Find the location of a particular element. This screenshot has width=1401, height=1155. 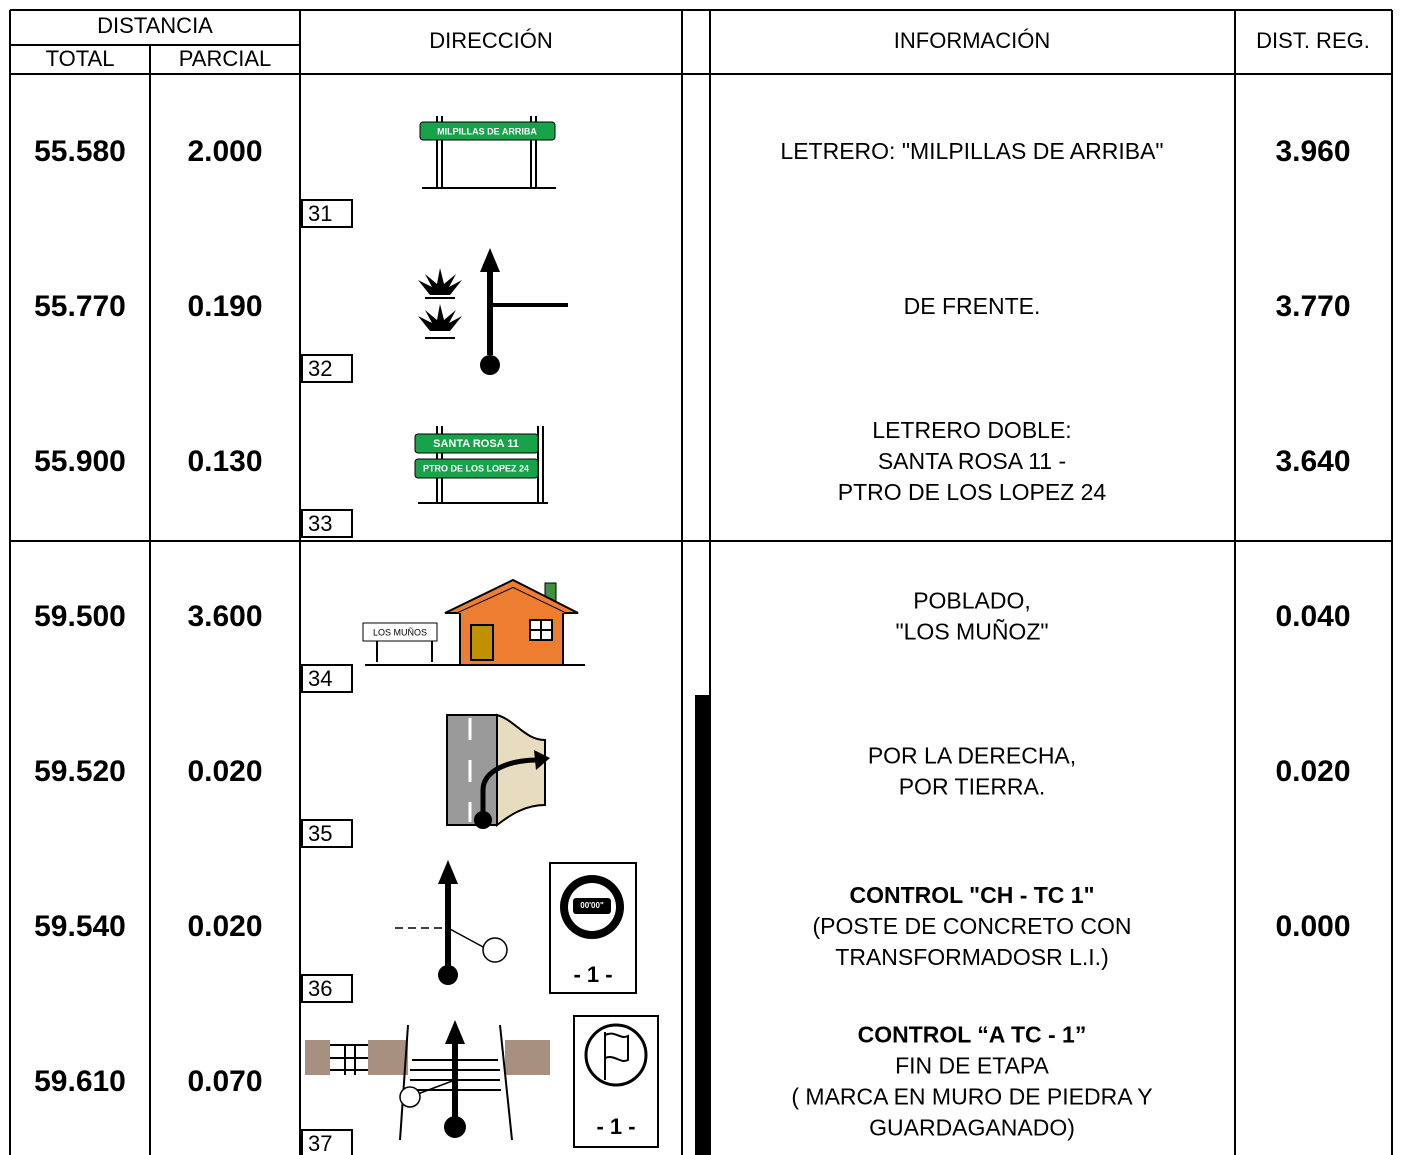

village-icon: LOS MUÑOS is located at coordinates (473, 622).